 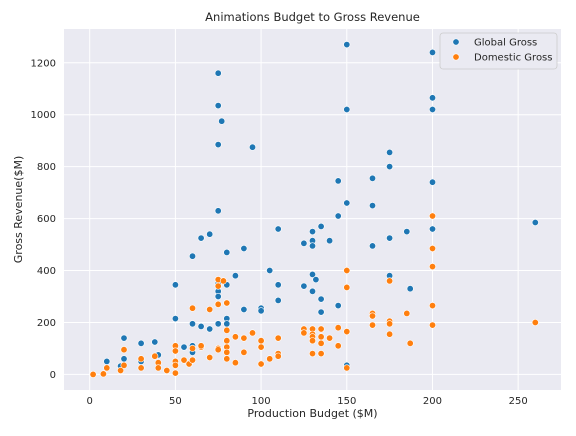 What do you see at coordinates (498, 51) in the screenshot?
I see `legend: Global Gross Domestic Gross` at bounding box center [498, 51].